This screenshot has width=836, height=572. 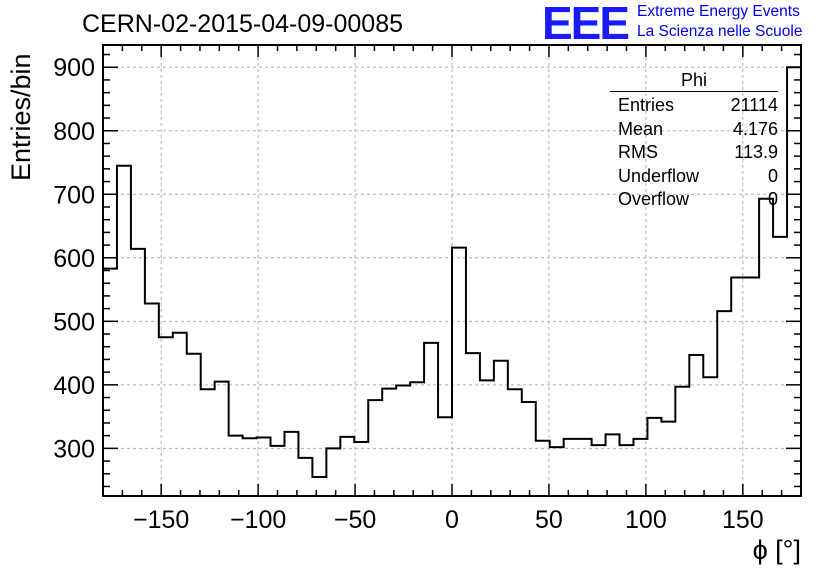 I want to click on y-tick-label: 400, so click(x=74, y=386).